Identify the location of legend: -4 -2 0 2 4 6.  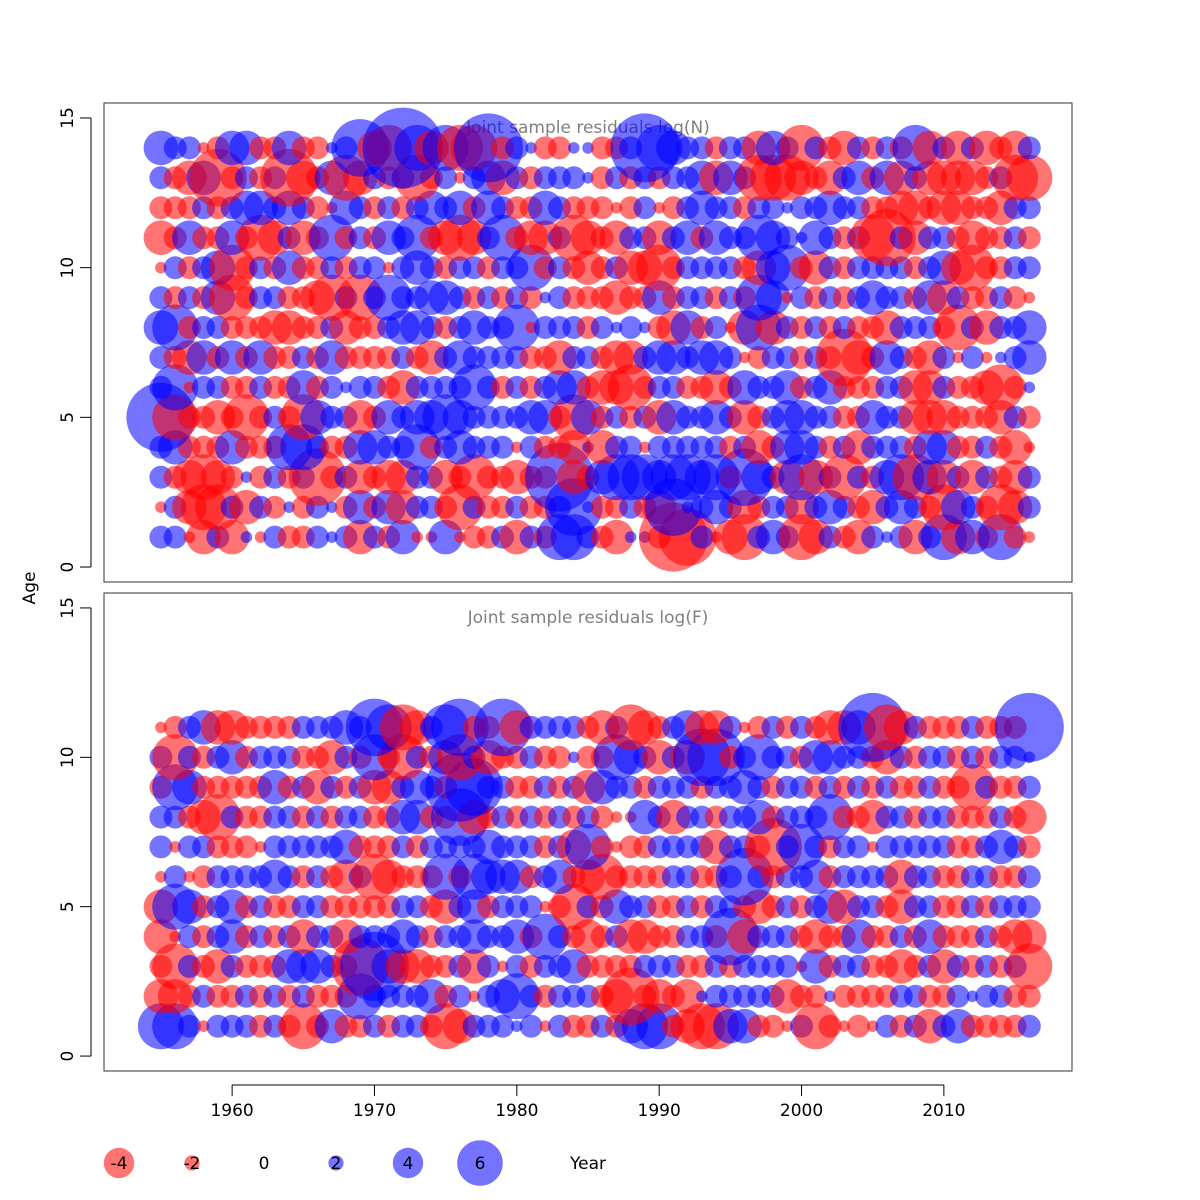
(303, 1163).